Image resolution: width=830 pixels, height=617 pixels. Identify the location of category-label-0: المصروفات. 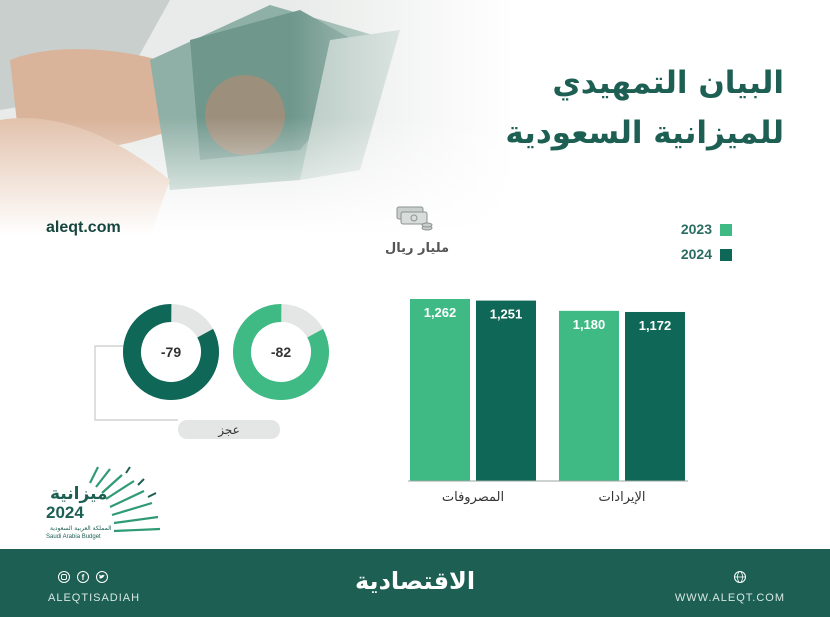
(473, 497).